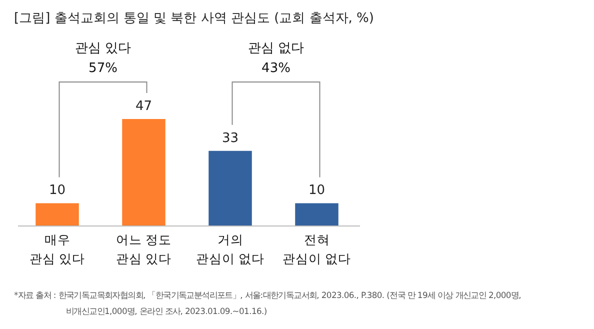  Describe the element at coordinates (230, 138) in the screenshot. I see `data-label: 33` at that location.